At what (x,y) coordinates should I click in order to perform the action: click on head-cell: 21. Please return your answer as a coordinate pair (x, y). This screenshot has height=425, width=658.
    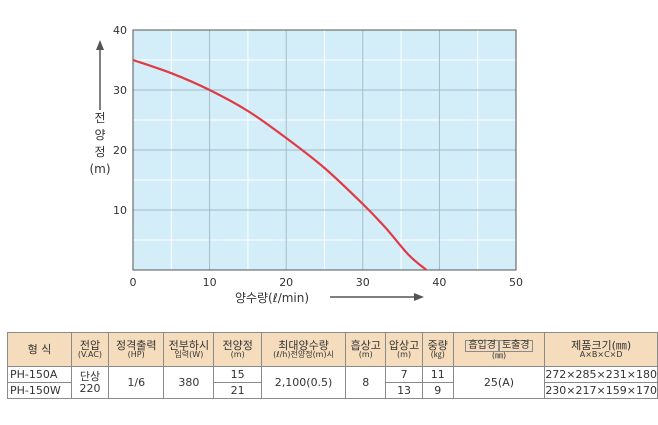
    Looking at the image, I should click on (237, 390).